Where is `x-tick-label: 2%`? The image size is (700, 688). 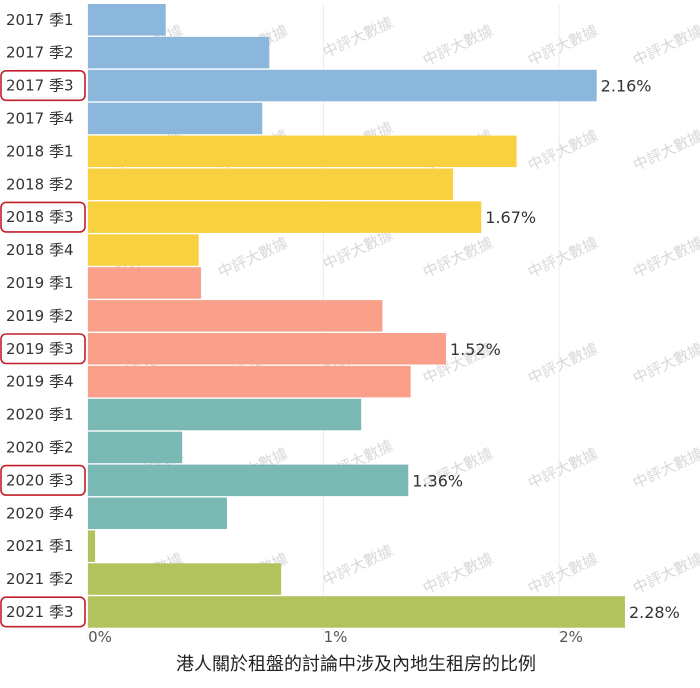
x-tick-label: 2% is located at coordinates (571, 637).